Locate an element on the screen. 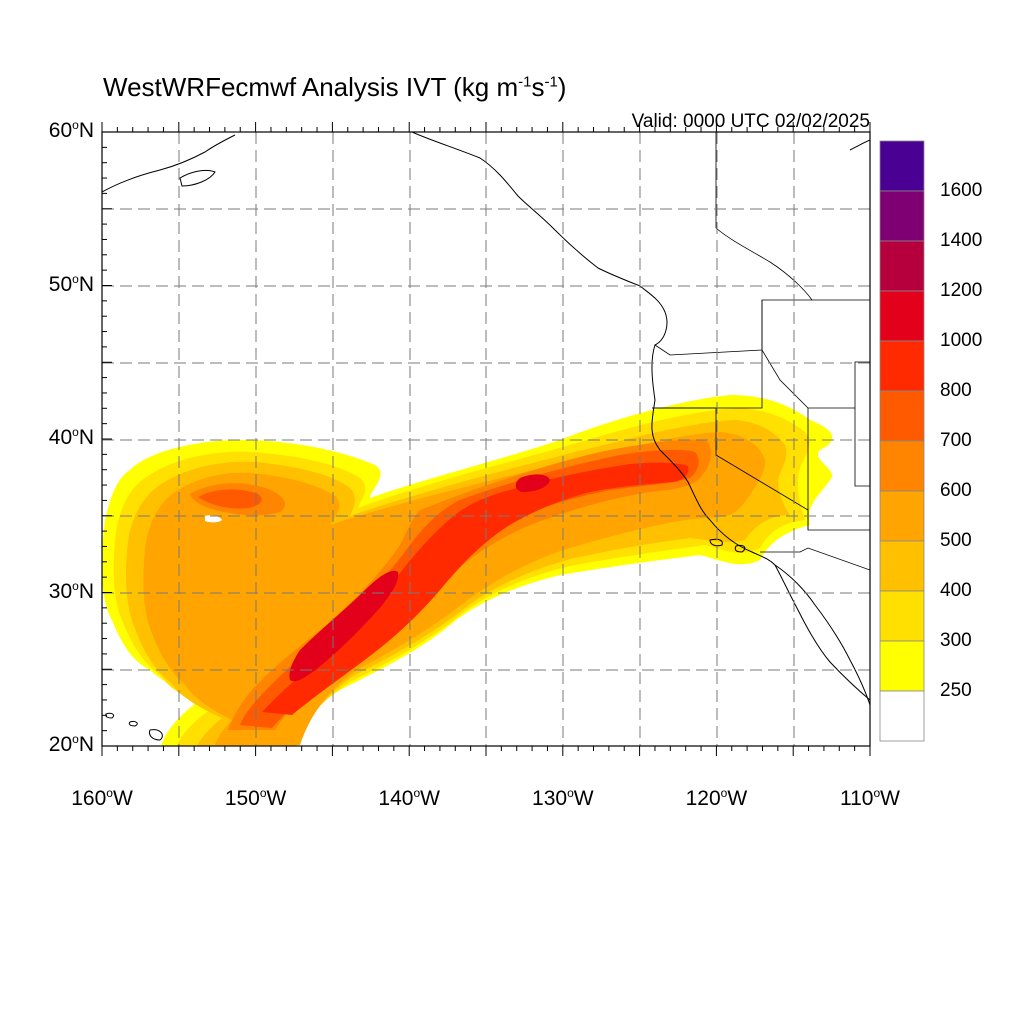  lon-label: 160oW is located at coordinates (102, 798).